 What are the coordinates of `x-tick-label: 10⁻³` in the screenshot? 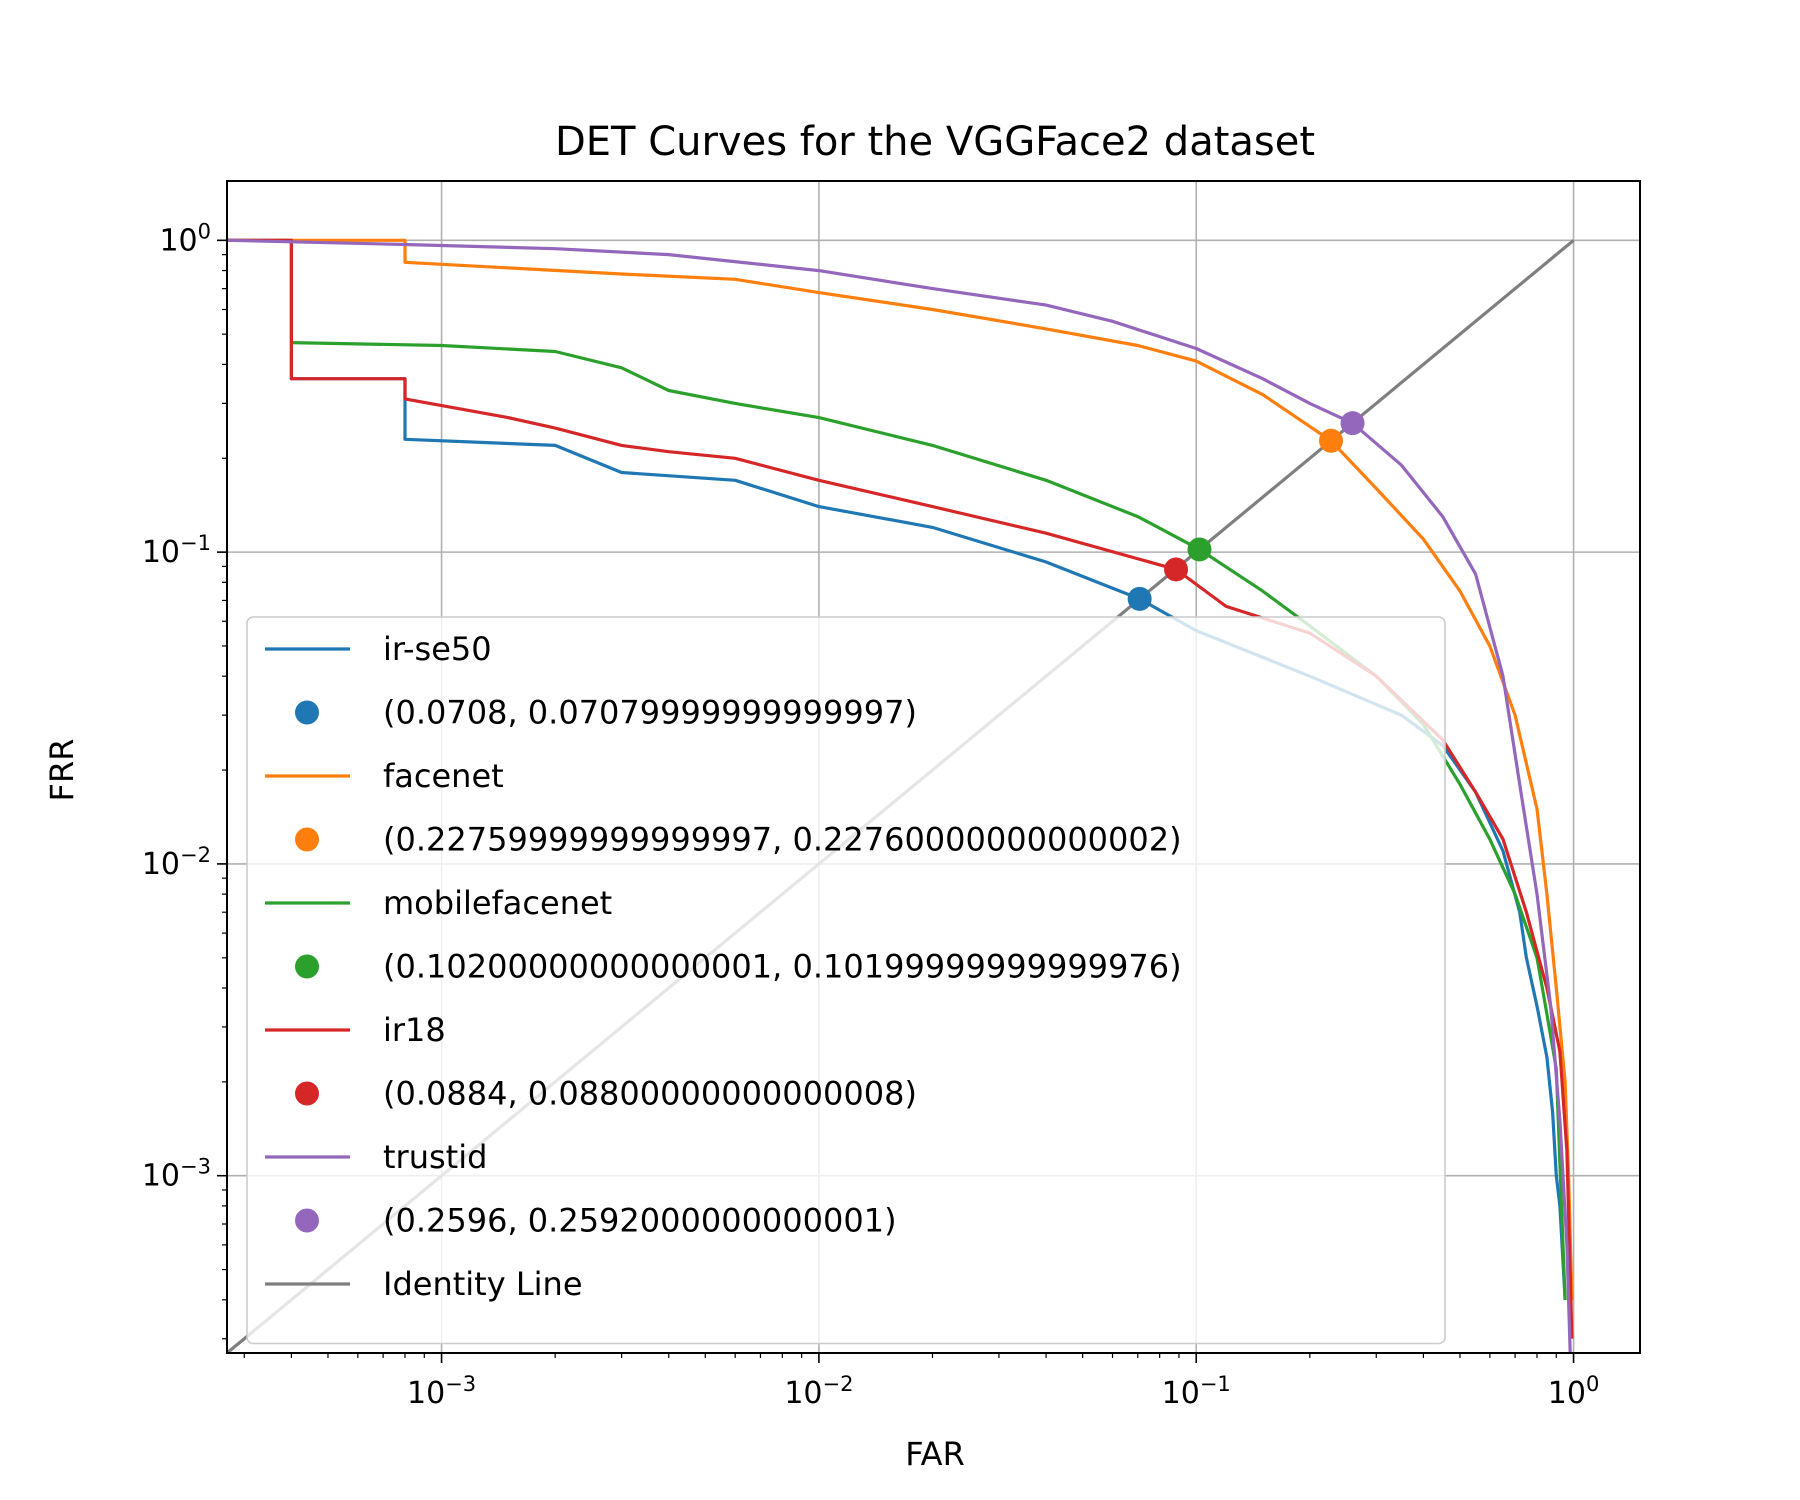 It's located at (441, 1391).